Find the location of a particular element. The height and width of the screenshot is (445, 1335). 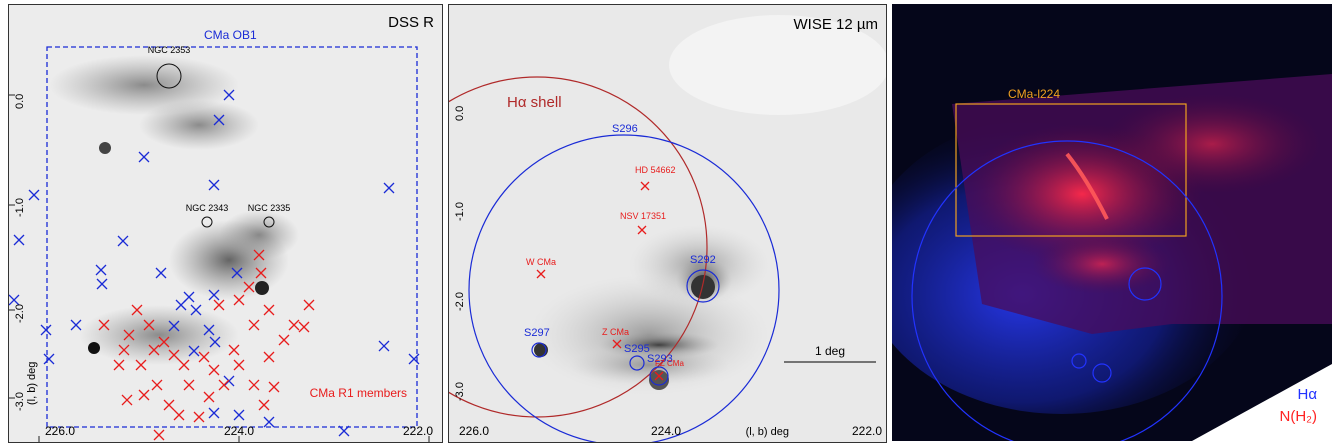

star-label-hd54662: HD 54662 is located at coordinates (655, 170).